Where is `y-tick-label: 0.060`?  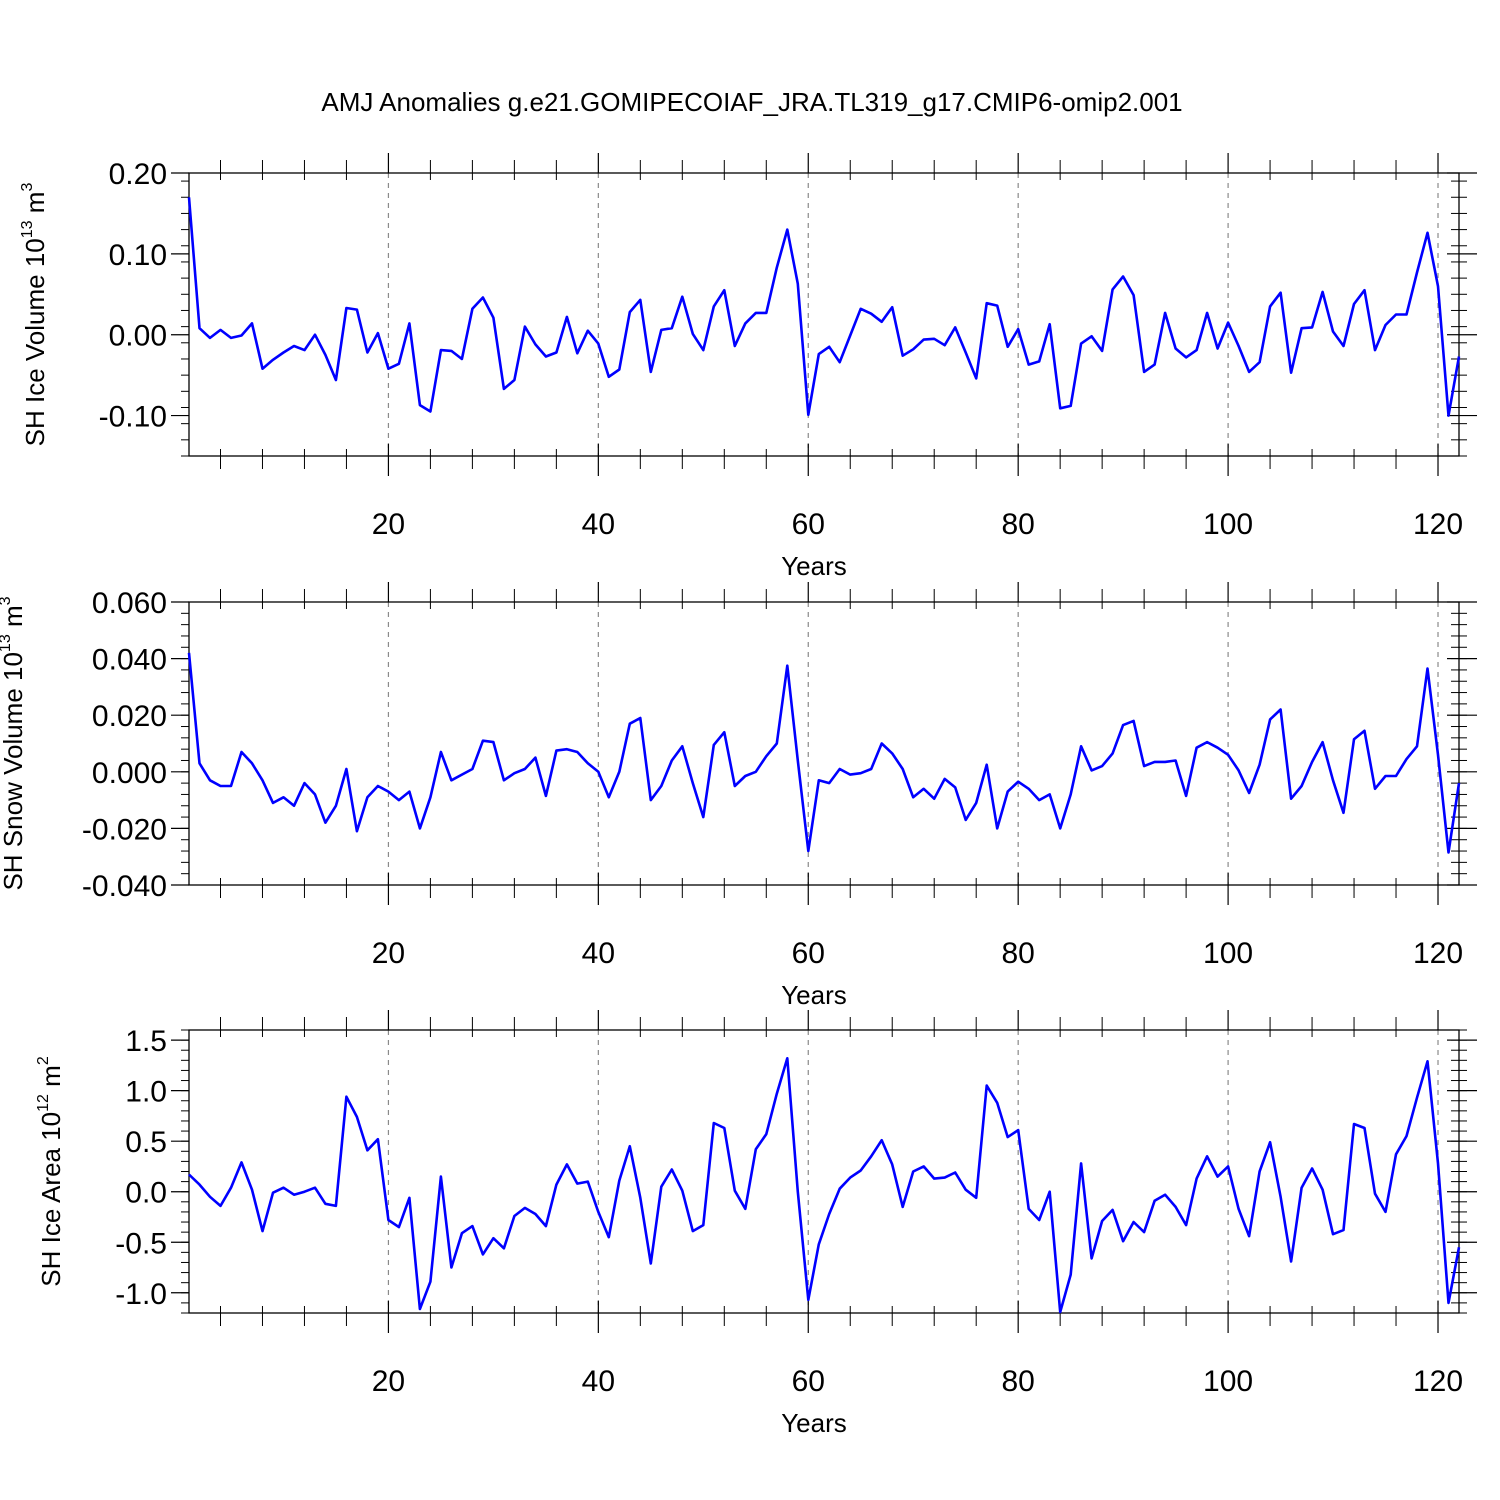 y-tick-label: 0.060 is located at coordinates (129, 603).